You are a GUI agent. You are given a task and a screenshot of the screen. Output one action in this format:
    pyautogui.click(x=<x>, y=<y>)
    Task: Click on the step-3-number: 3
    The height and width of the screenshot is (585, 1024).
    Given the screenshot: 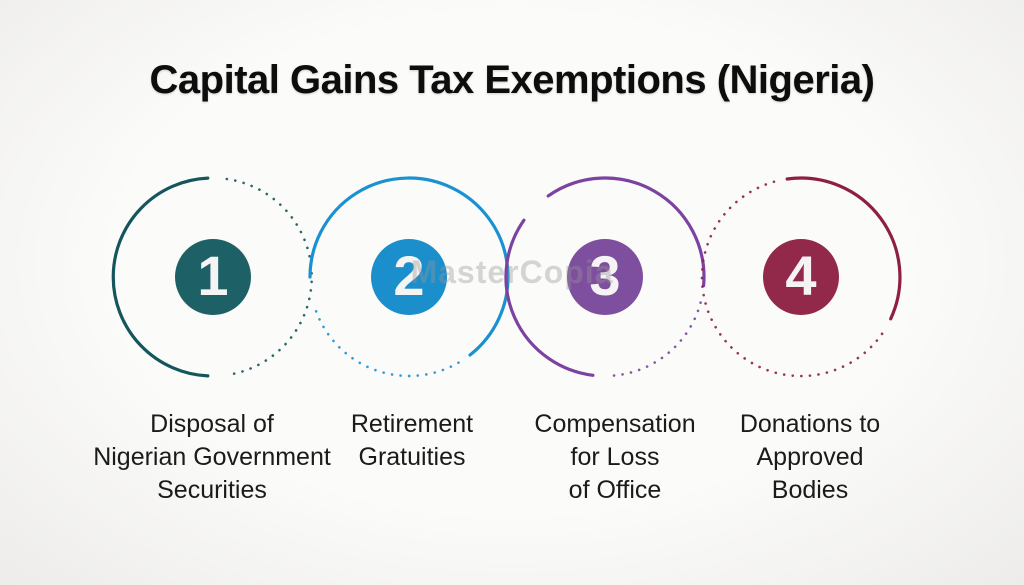 What is the action you would take?
    pyautogui.click(x=605, y=275)
    